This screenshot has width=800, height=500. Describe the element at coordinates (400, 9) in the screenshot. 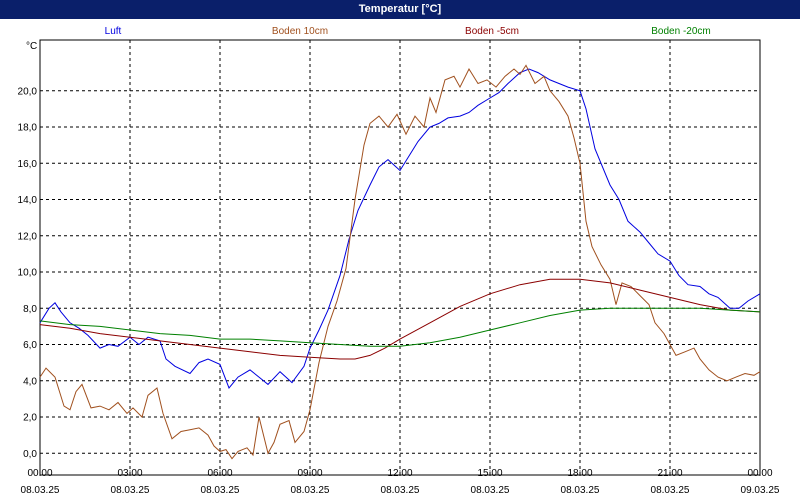

I see `chart-title: Temperatur [°C]` at that location.